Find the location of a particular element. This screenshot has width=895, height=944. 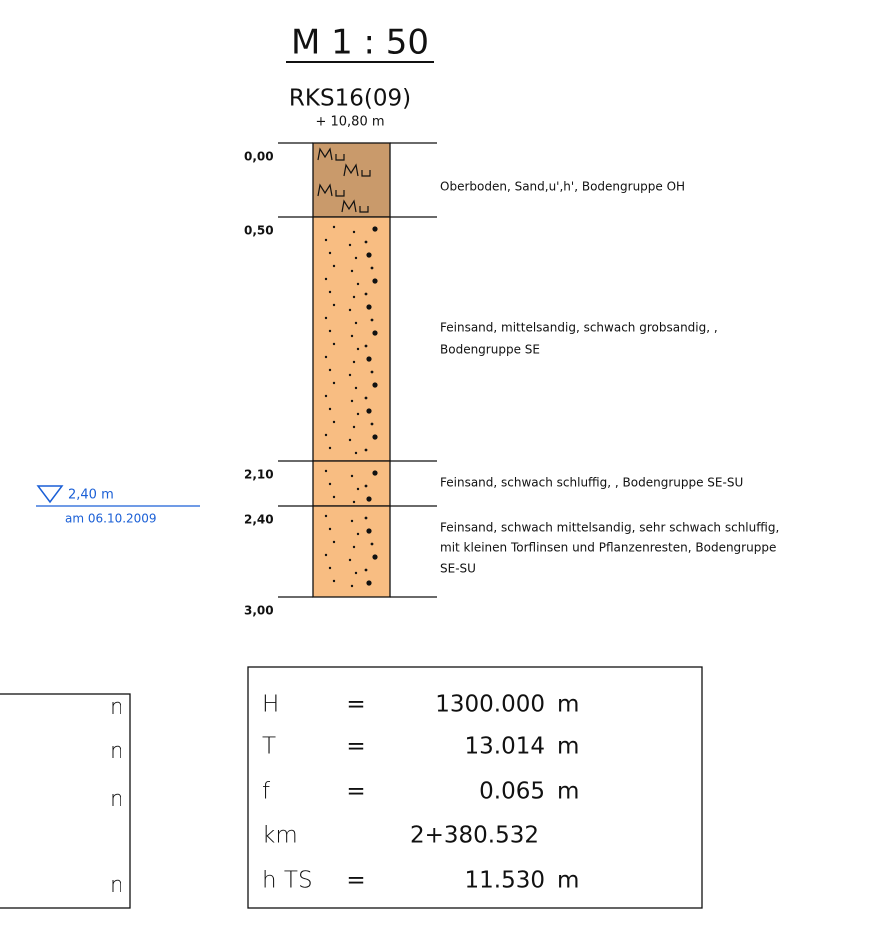

param-value: 0.065 is located at coordinates (512, 792).